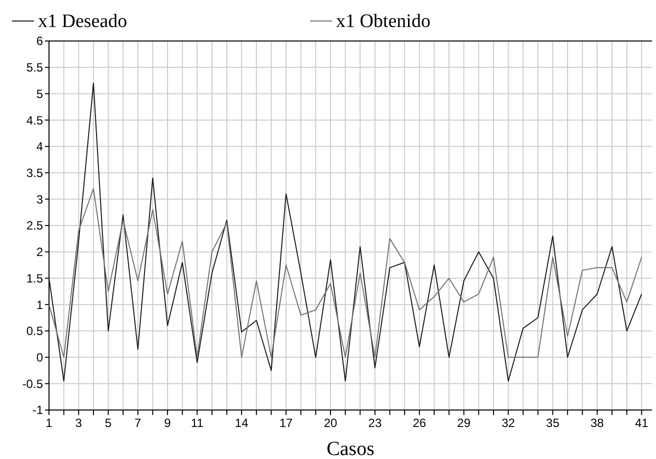  I want to click on x-tick-label: 7, so click(138, 423).